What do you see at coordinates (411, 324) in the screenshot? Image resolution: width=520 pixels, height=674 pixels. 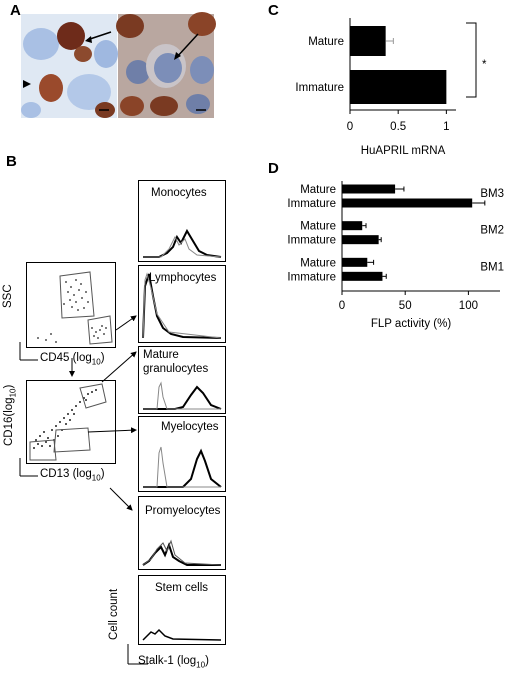 I see `x-axis-label: FLP activity (%)` at bounding box center [411, 324].